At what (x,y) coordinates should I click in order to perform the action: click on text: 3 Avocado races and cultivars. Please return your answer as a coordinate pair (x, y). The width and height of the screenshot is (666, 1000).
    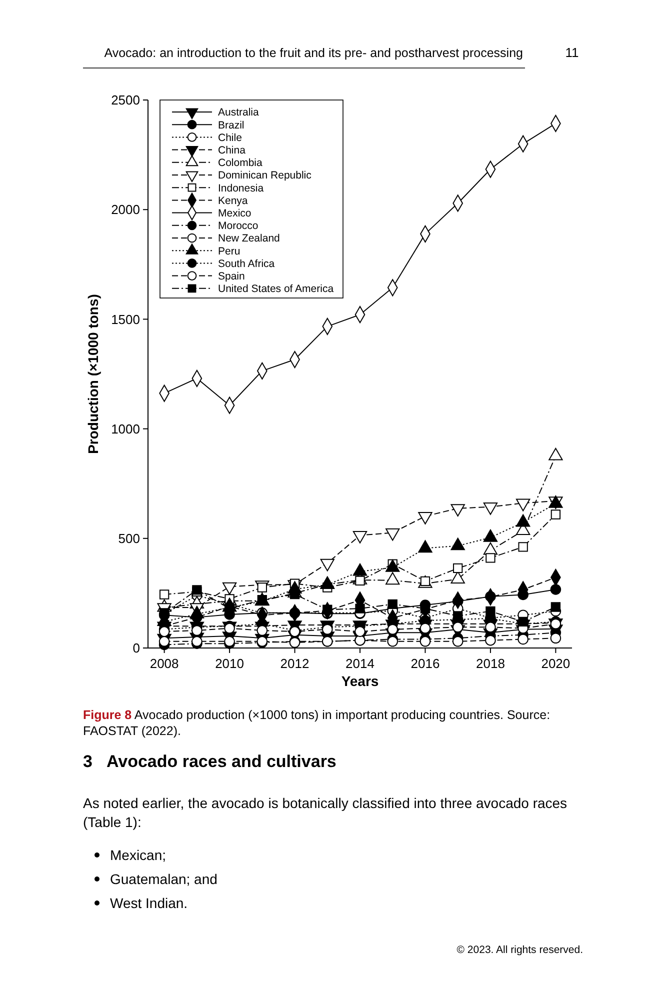
    Looking at the image, I should click on (209, 761).